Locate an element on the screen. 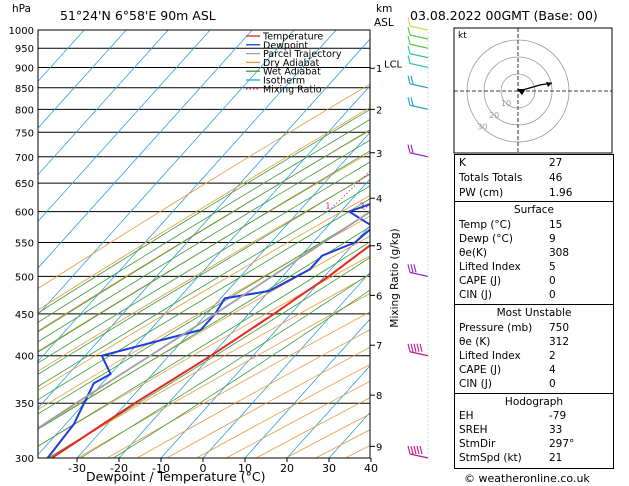  index-value: 46 is located at coordinates (556, 178).